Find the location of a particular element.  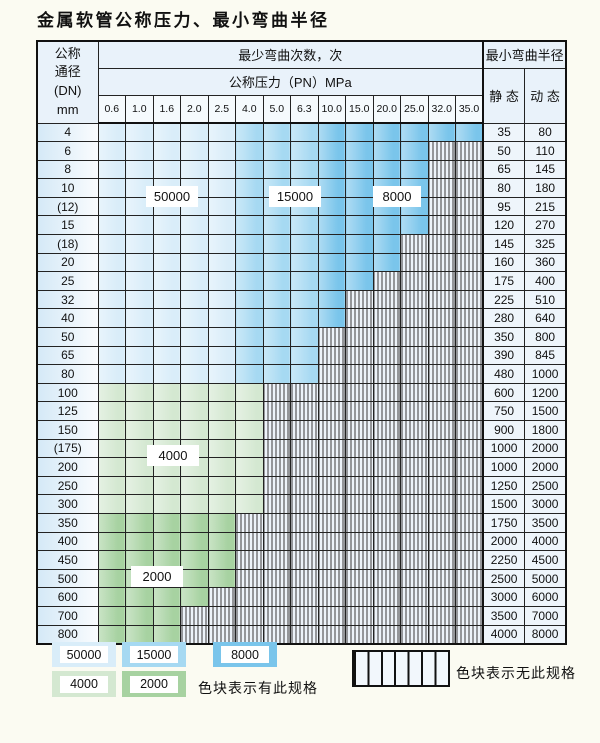

bend-cycles-header: 最少弯曲次数，次 is located at coordinates (290, 54).